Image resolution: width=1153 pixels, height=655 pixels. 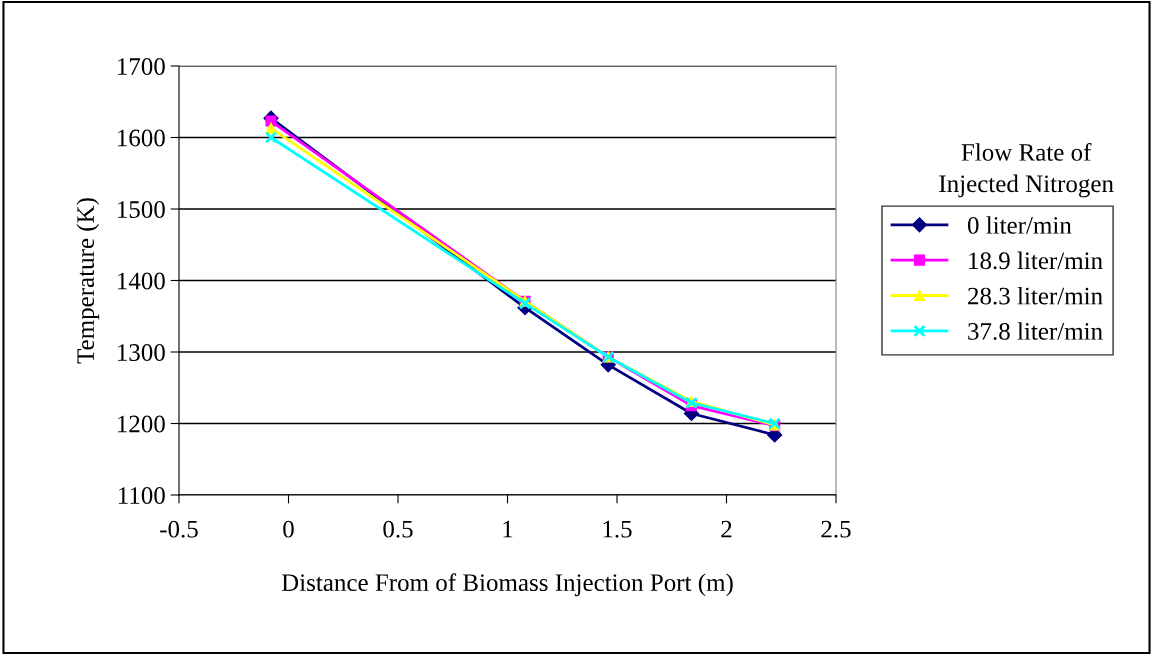 What do you see at coordinates (88, 281) in the screenshot?
I see `y-axis-title: Temperature (K)` at bounding box center [88, 281].